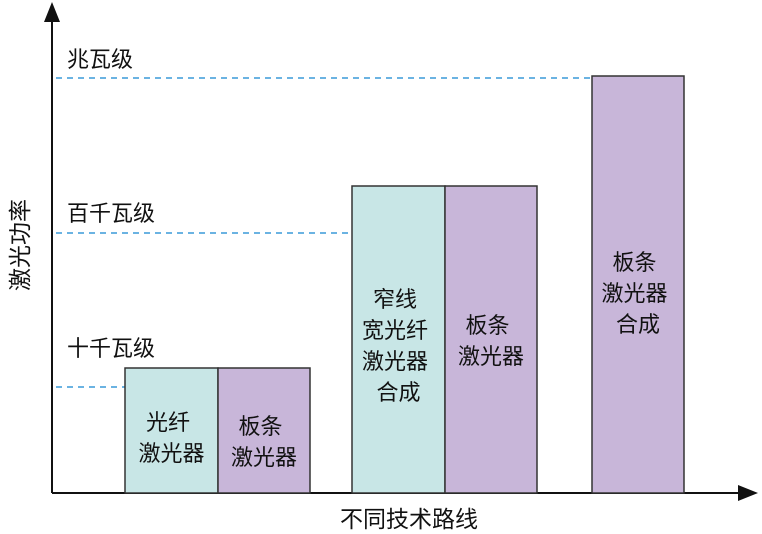 Image resolution: width=762 pixels, height=534 pixels. What do you see at coordinates (491, 357) in the screenshot?
I see `bar-slab-laser-middle-line-2: 激光器` at bounding box center [491, 357].